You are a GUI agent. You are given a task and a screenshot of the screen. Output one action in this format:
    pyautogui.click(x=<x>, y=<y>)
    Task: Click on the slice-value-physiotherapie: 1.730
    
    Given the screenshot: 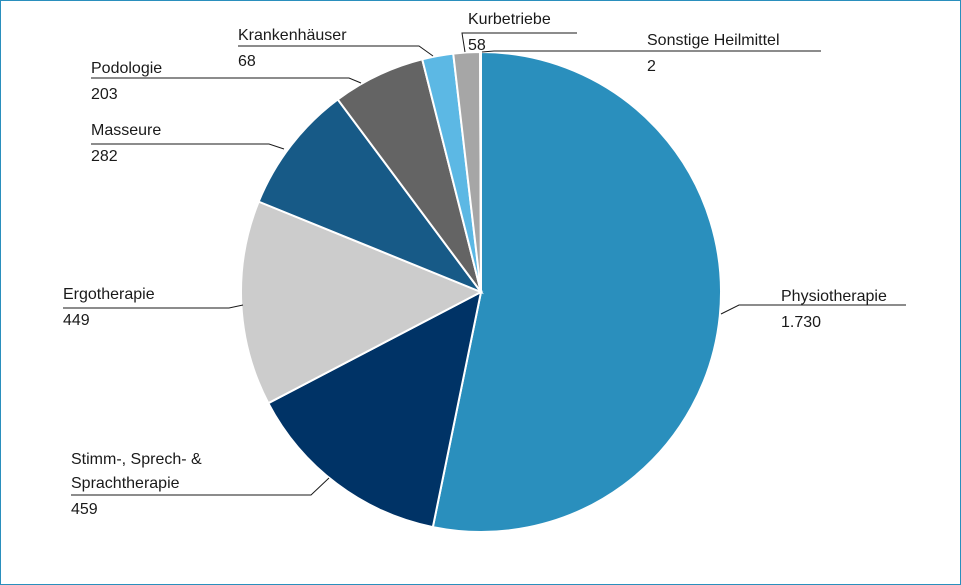 What is the action you would take?
    pyautogui.click(x=801, y=322)
    